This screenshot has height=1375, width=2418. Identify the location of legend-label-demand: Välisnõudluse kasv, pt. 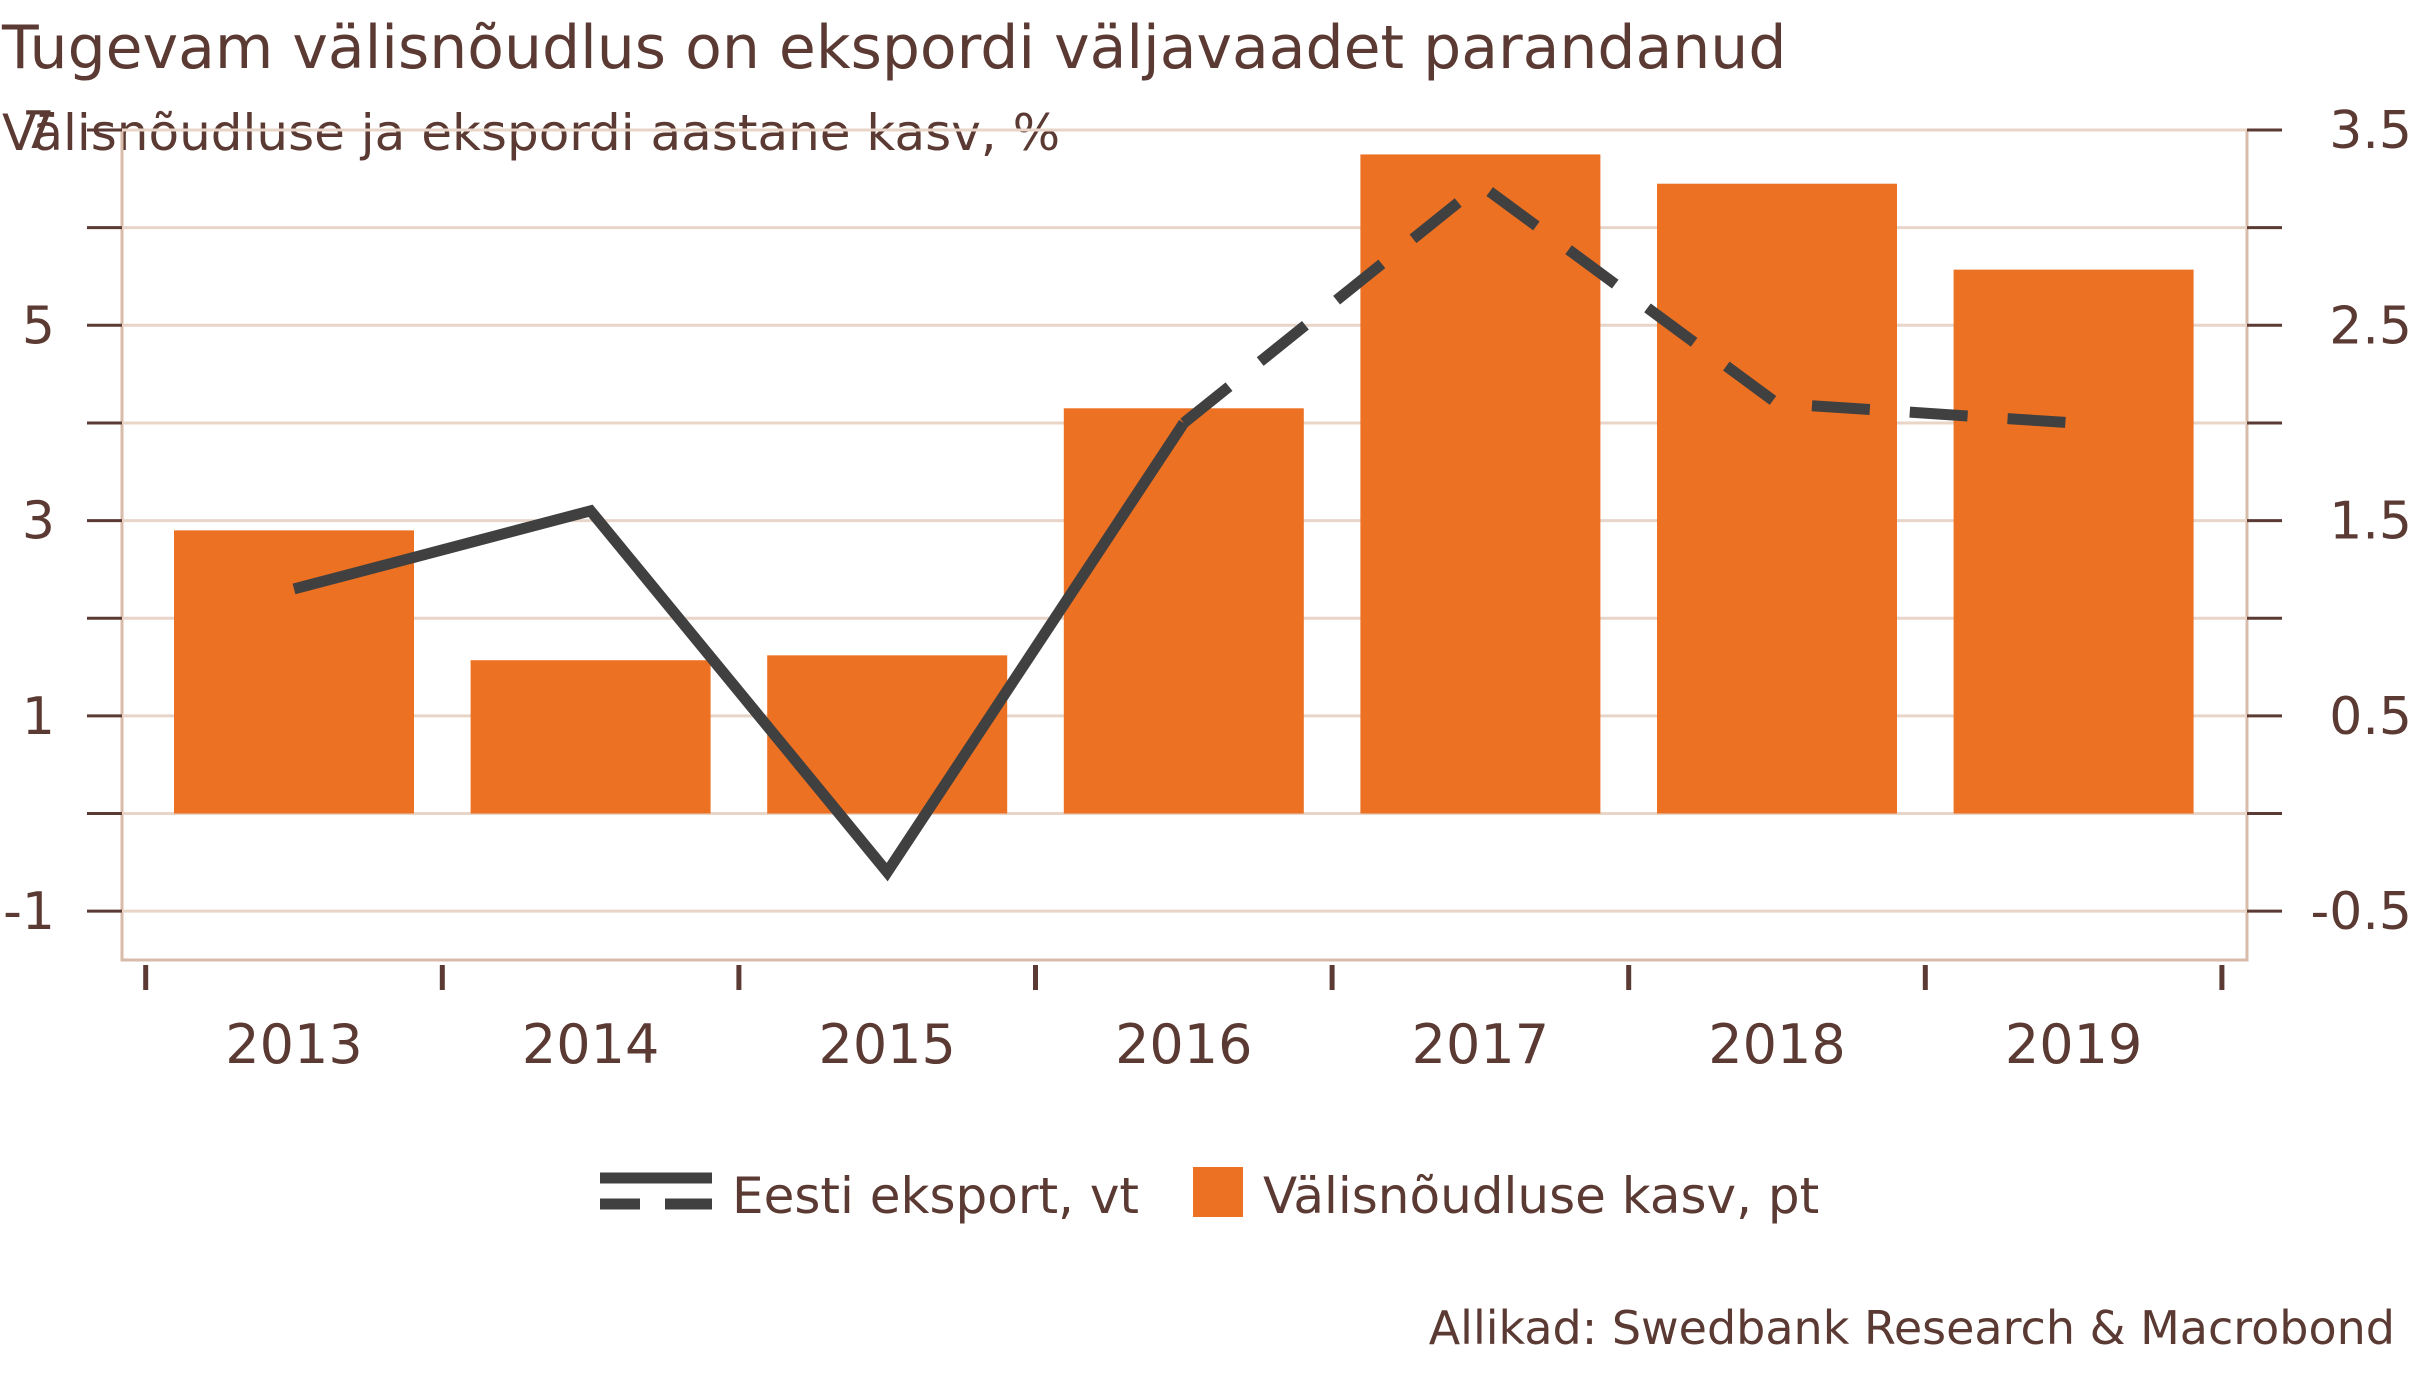
(1541, 1196).